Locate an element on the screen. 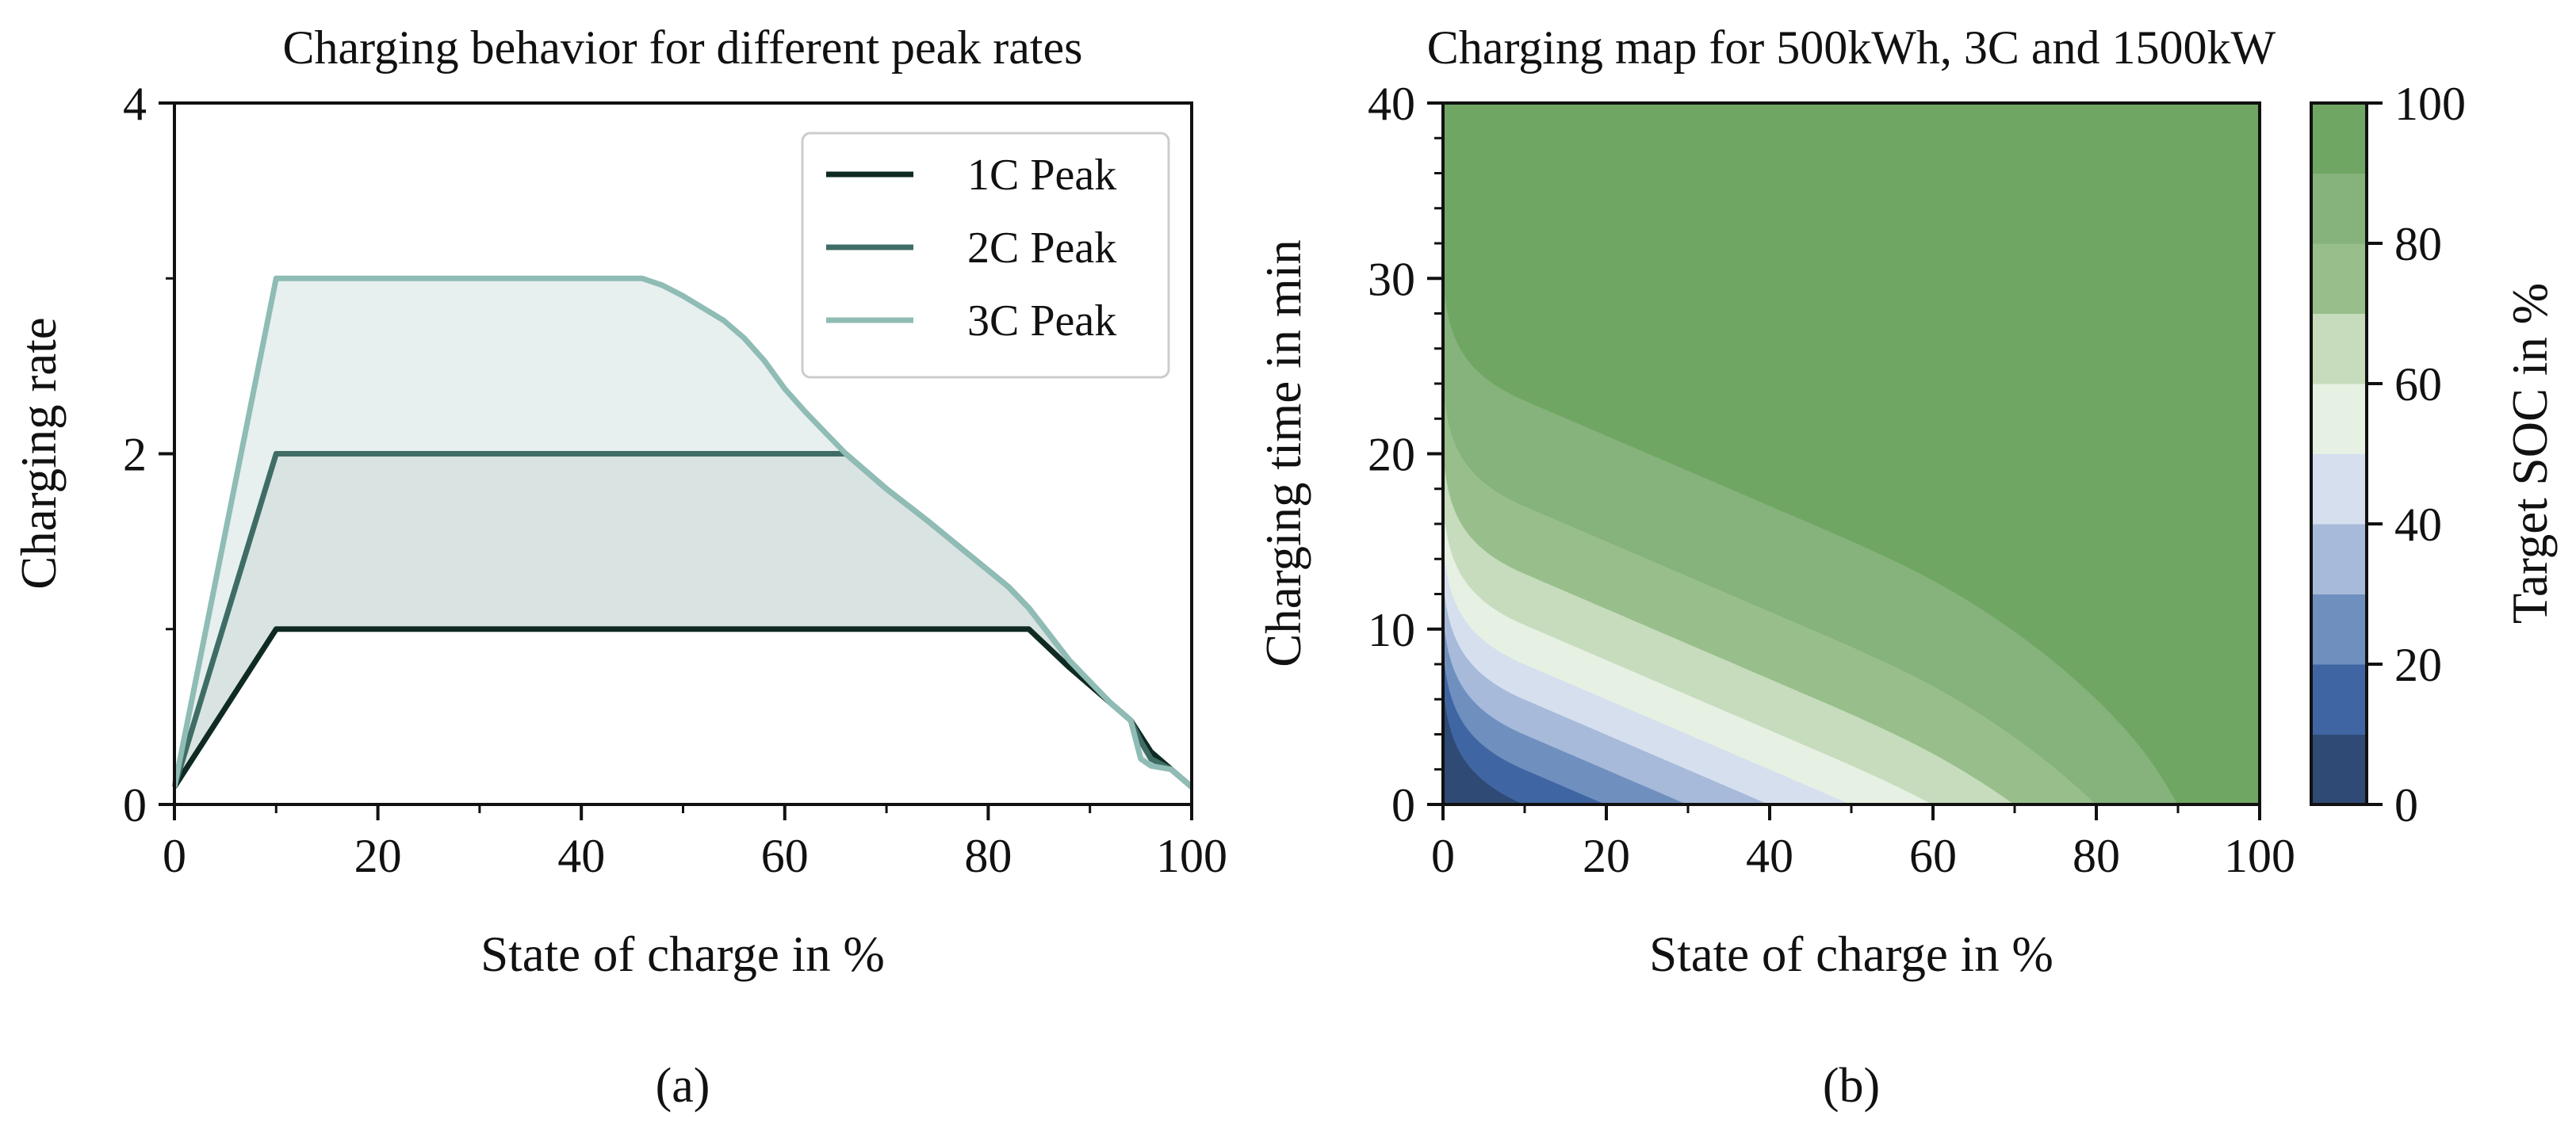  legend-entry: 1C Peak is located at coordinates (1041, 176).